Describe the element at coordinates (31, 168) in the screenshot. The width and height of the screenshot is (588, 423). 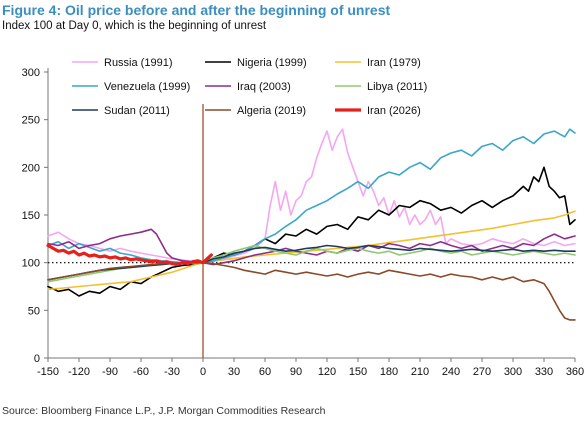
I see `y-tick-label: 200` at that location.